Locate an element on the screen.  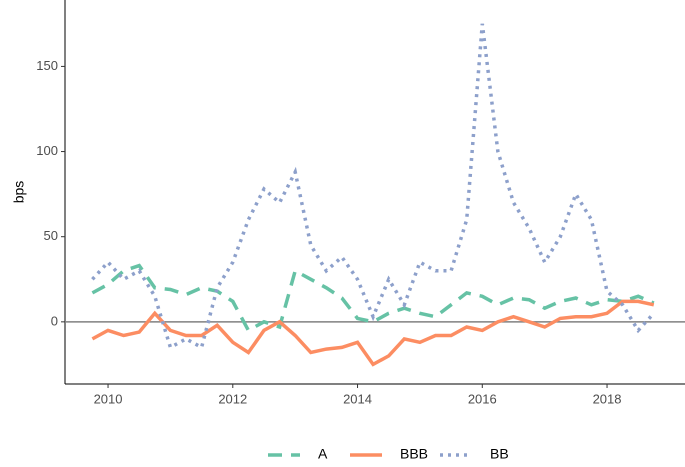
y-axis-label: bps is located at coordinates (19, 192).